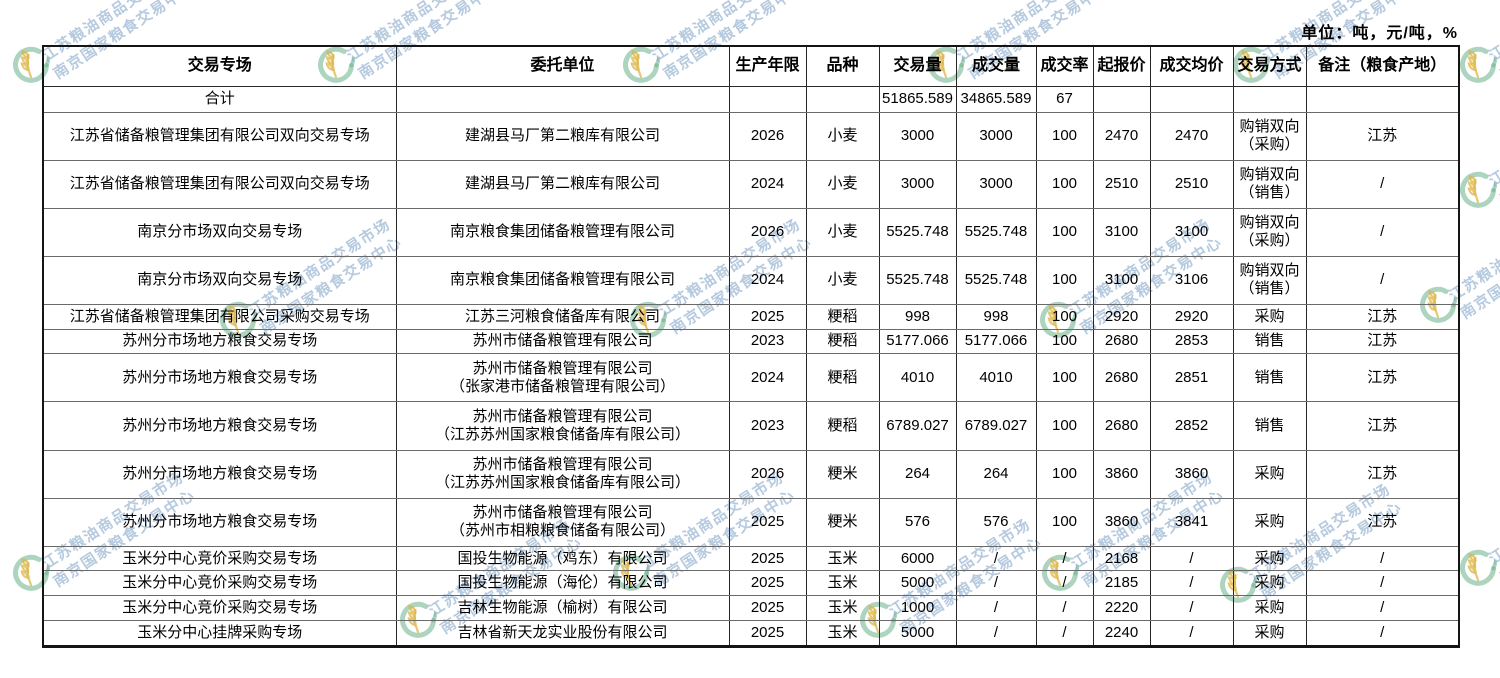 This screenshot has height=678, width=1500. I want to click on cell: 苏州市储备粮管理有限公司 （苏州市相粮粮食储备有限公司）, so click(562, 522).